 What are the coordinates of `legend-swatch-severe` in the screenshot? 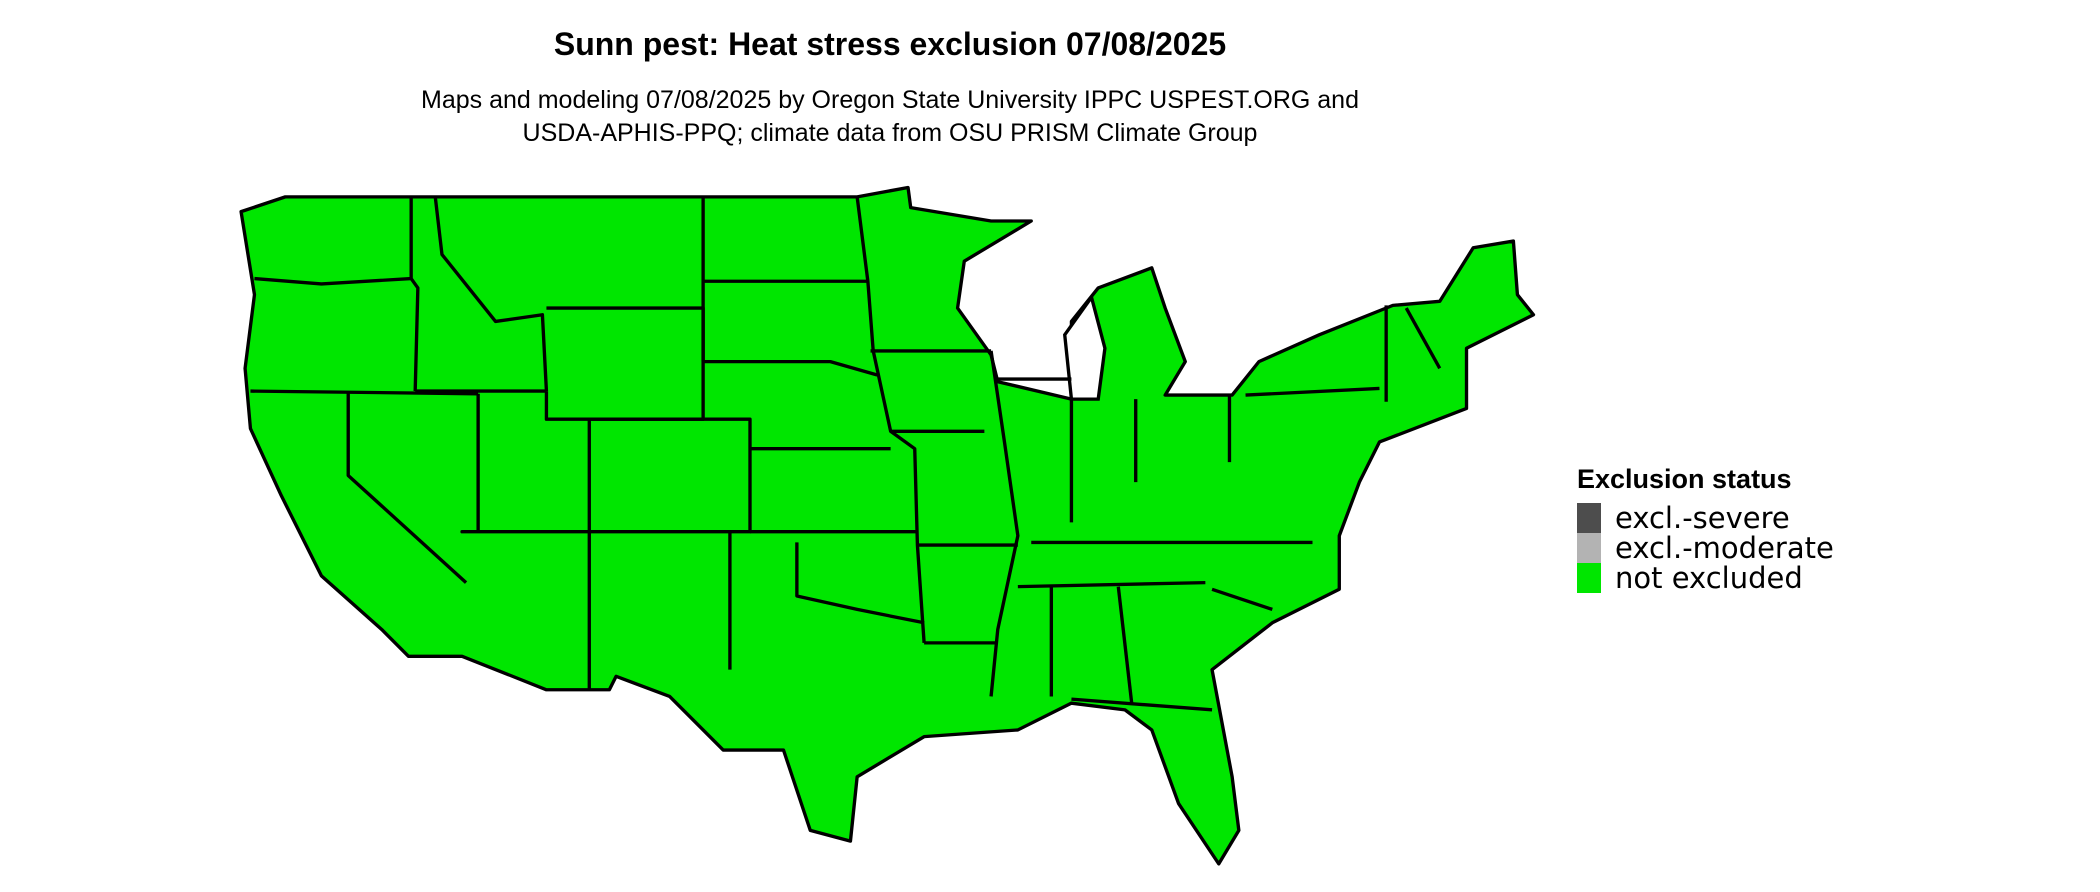 It's located at (1589, 518).